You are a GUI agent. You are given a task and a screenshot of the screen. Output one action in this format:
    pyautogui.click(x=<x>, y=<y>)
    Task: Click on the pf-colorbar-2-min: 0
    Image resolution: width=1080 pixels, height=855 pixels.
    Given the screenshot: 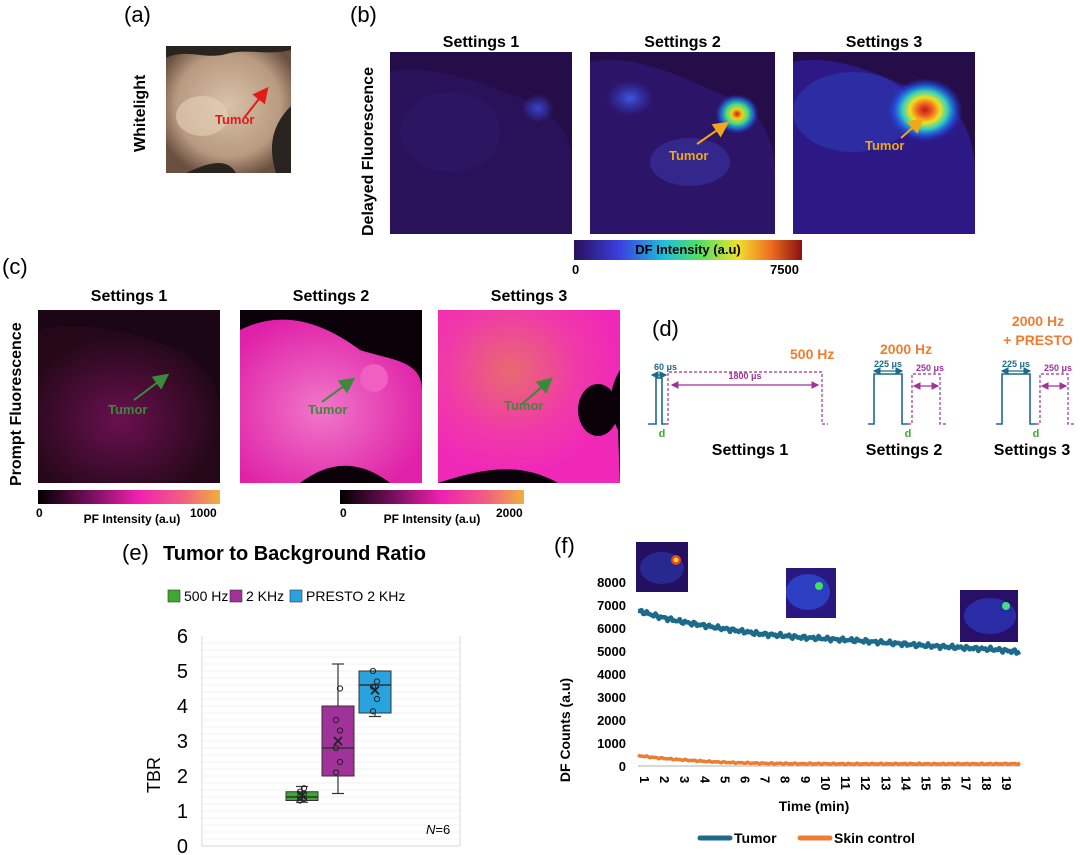 What is the action you would take?
    pyautogui.click(x=343, y=513)
    